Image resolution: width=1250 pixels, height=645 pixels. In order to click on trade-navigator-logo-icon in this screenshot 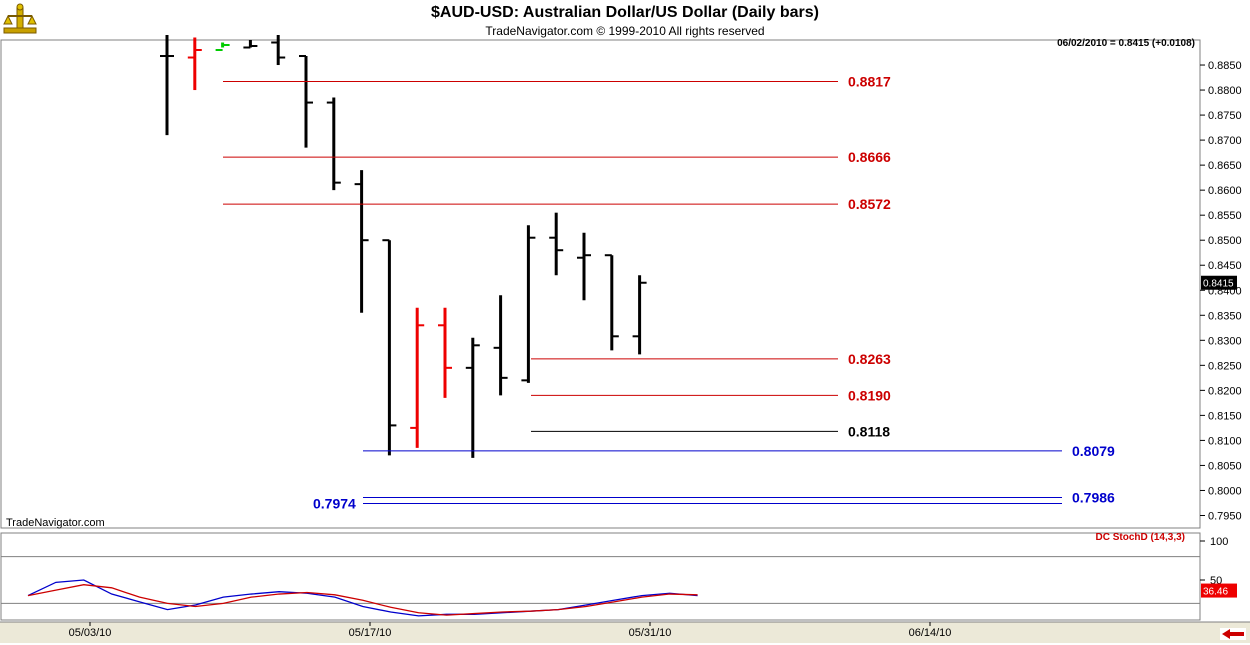, I will do `click(20, 19)`.